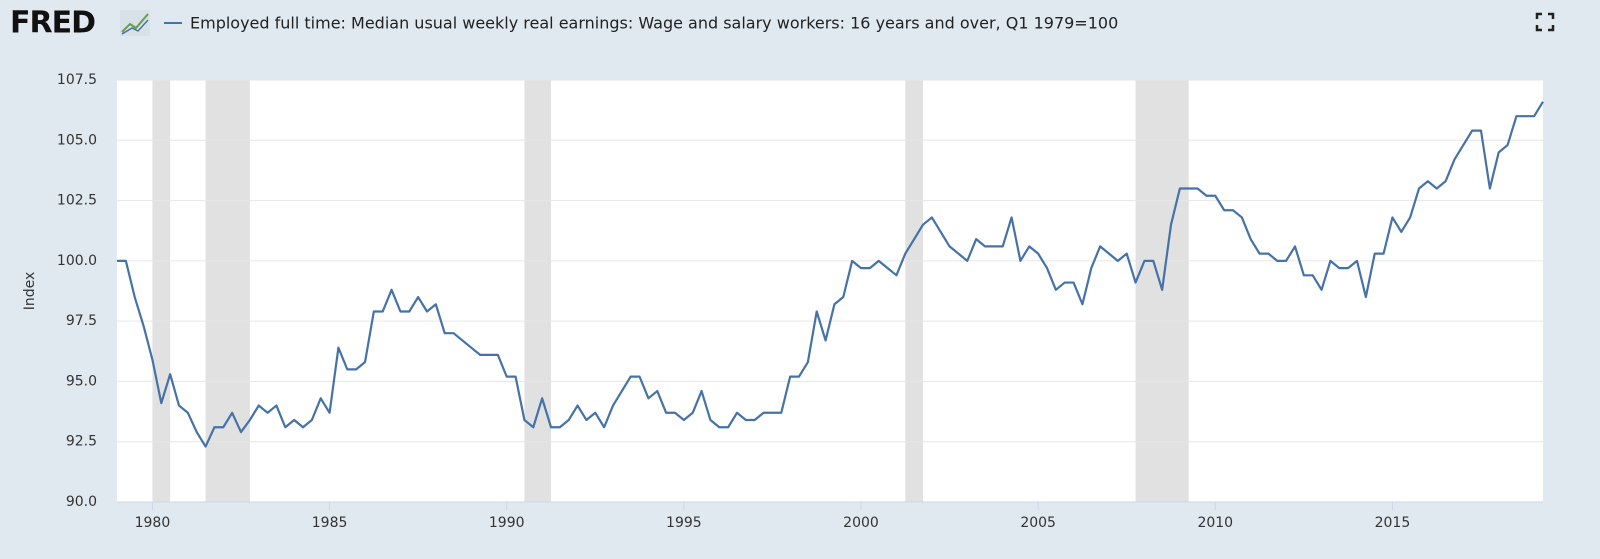  I want to click on fullscreen-button, so click(1545, 22).